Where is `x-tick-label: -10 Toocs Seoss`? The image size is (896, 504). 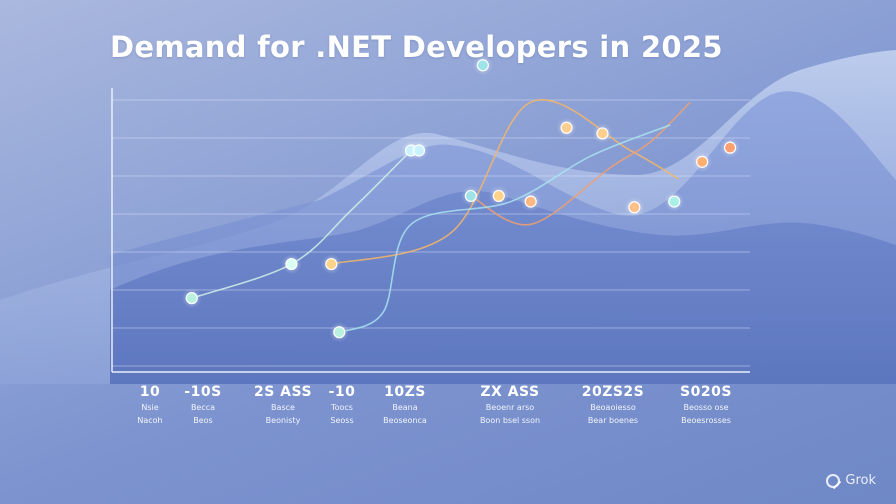 x-tick-label: -10 Toocs Seoss is located at coordinates (342, 405).